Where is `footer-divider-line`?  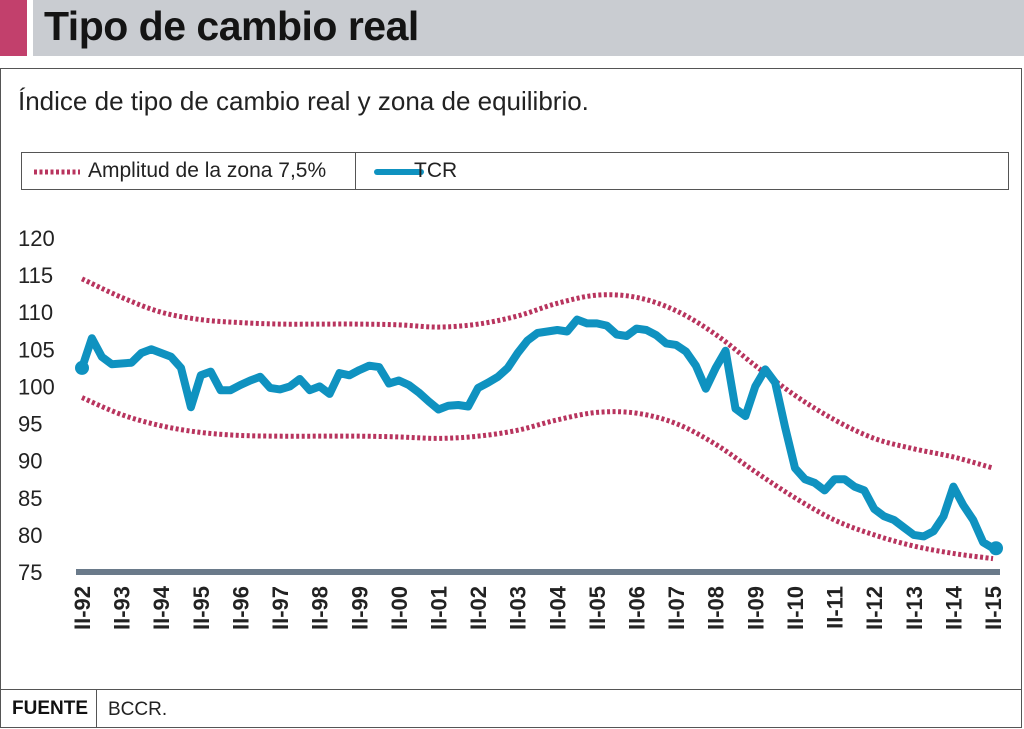
footer-divider-line is located at coordinates (511, 689).